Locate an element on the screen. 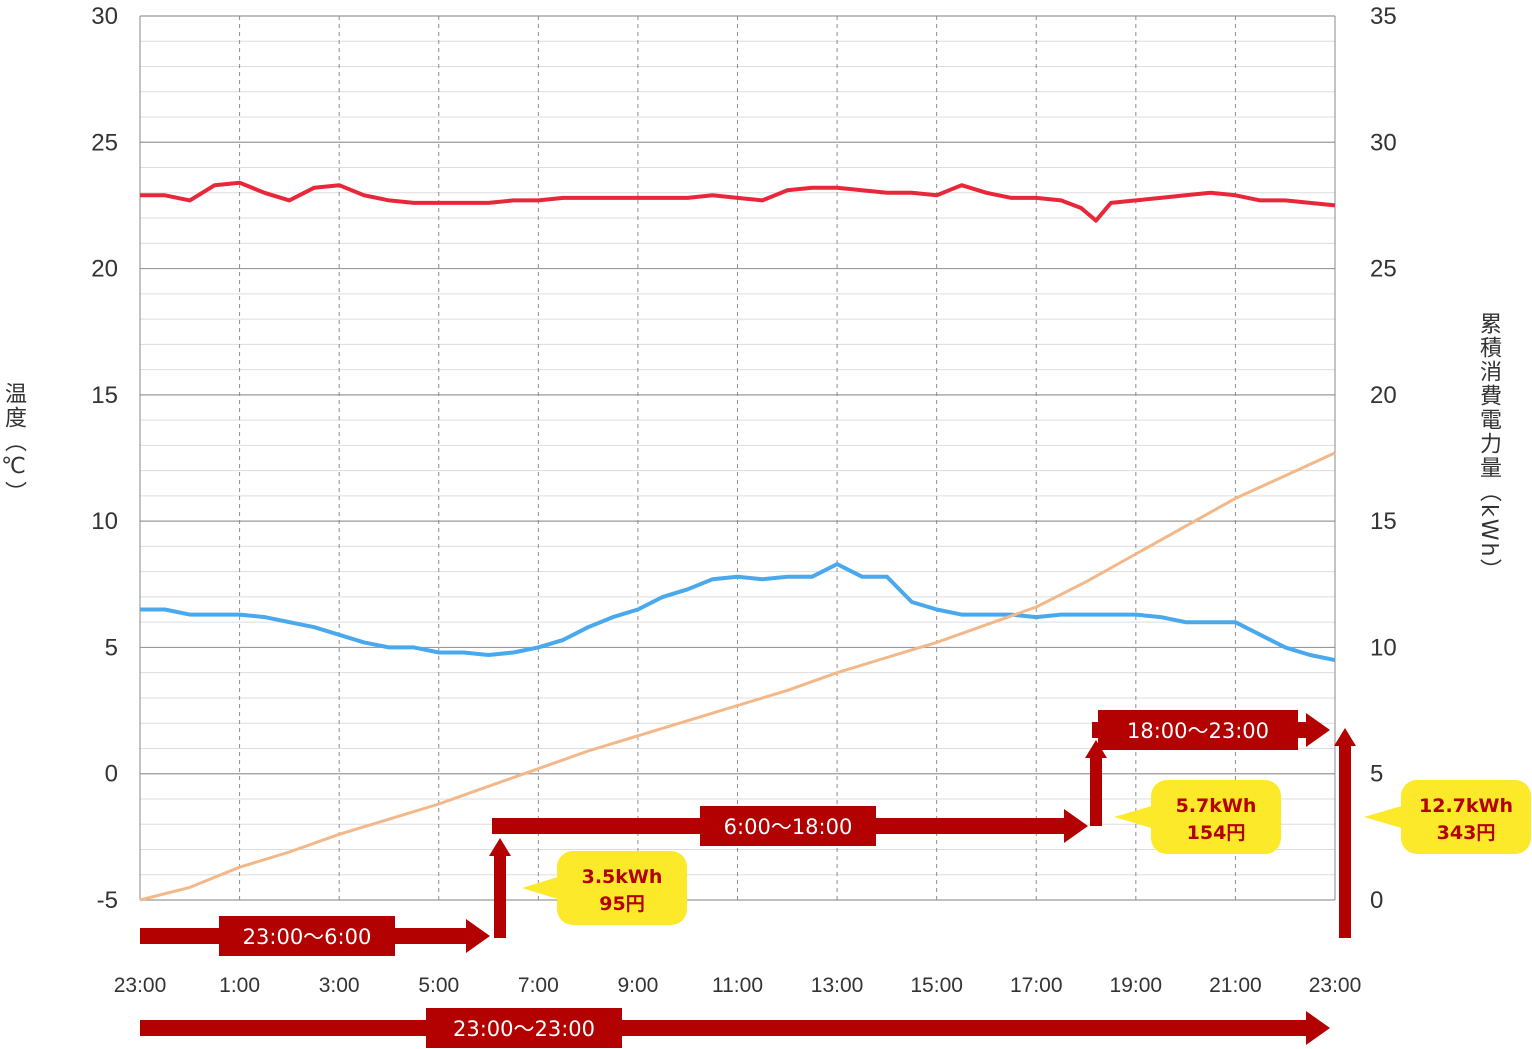 This screenshot has width=1532, height=1049. y-right-tick-label: 25 is located at coordinates (1383, 269).